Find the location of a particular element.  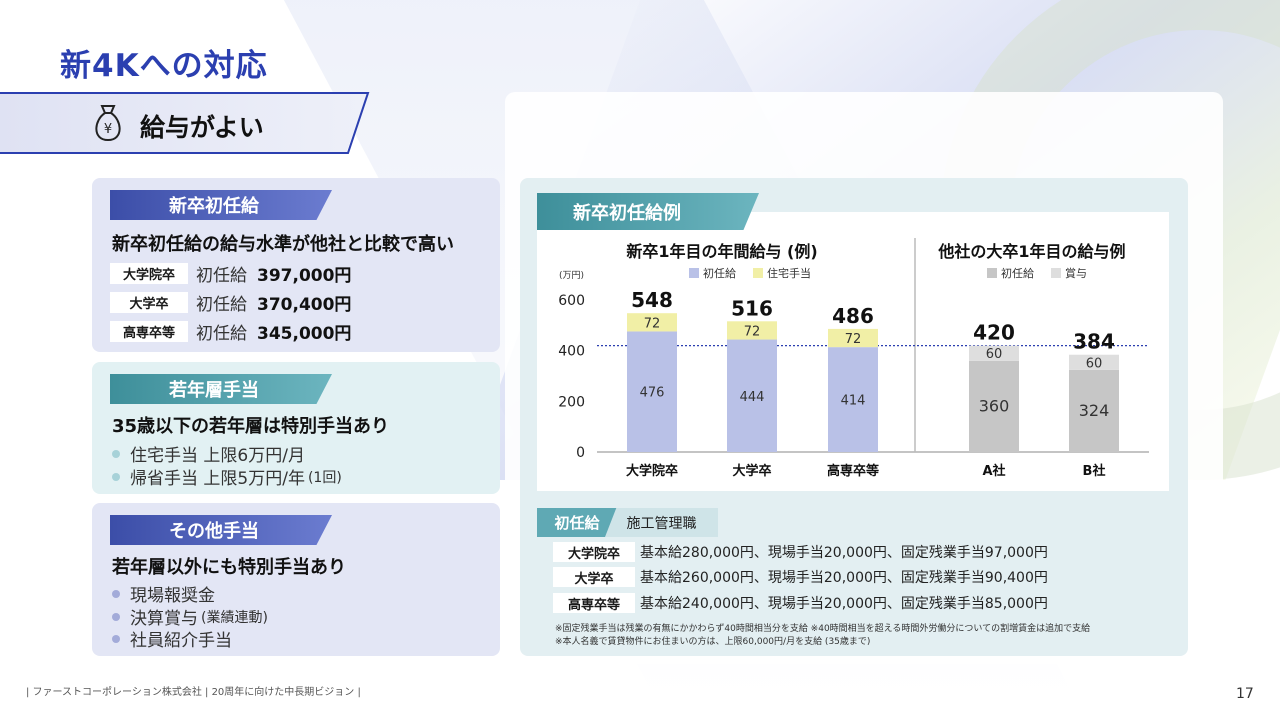

y-tick-label: 200 is located at coordinates (571, 402).